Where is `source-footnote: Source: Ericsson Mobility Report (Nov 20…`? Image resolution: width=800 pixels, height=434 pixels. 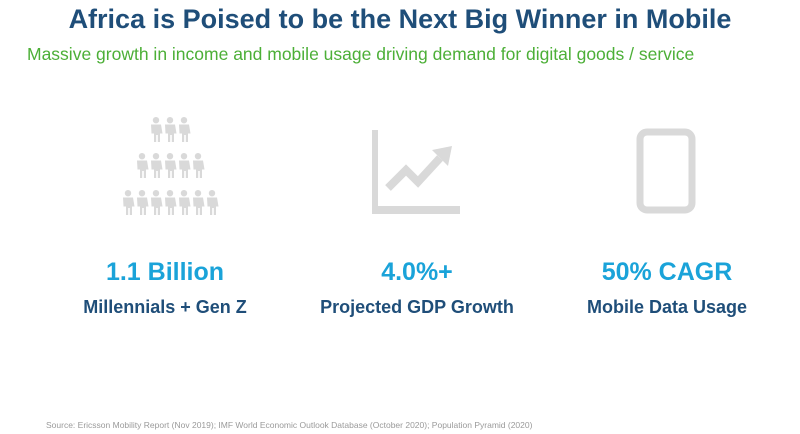
source-footnote: Source: Ericsson Mobility Report (Nov 20… is located at coordinates (289, 425).